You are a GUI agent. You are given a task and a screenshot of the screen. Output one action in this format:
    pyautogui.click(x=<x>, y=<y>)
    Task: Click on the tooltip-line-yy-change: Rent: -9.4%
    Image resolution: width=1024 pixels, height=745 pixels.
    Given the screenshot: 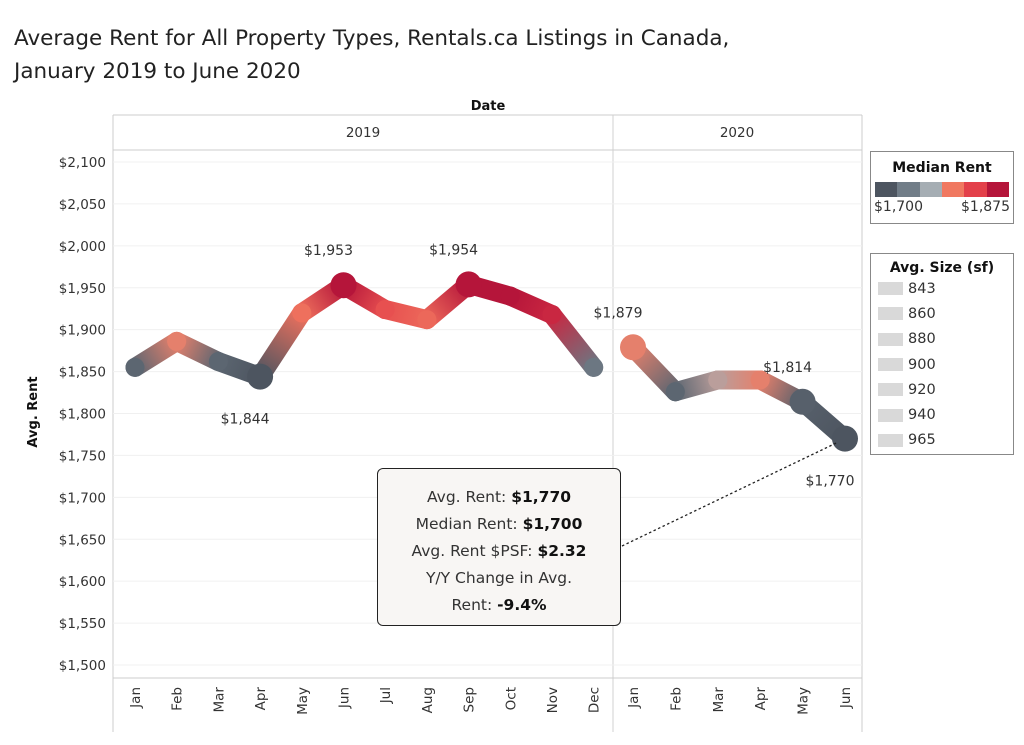 What is the action you would take?
    pyautogui.click(x=499, y=605)
    